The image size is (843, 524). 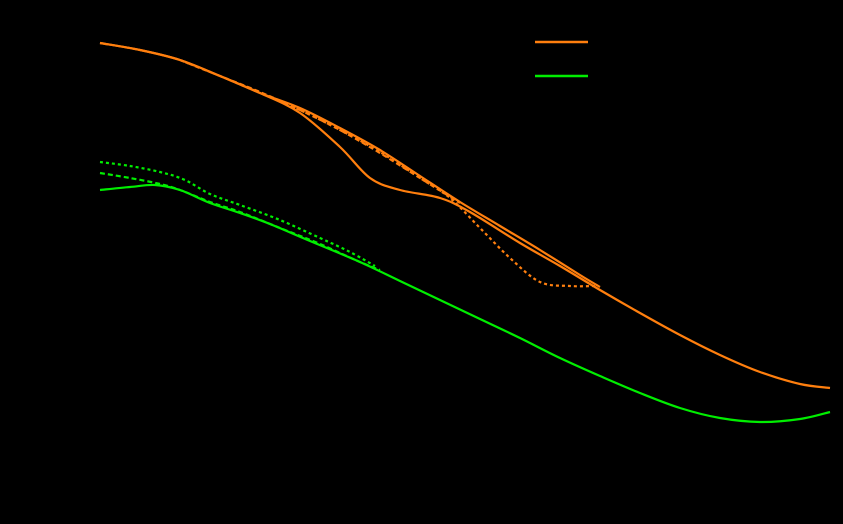 What do you see at coordinates (561, 59) in the screenshot?
I see `legend` at bounding box center [561, 59].